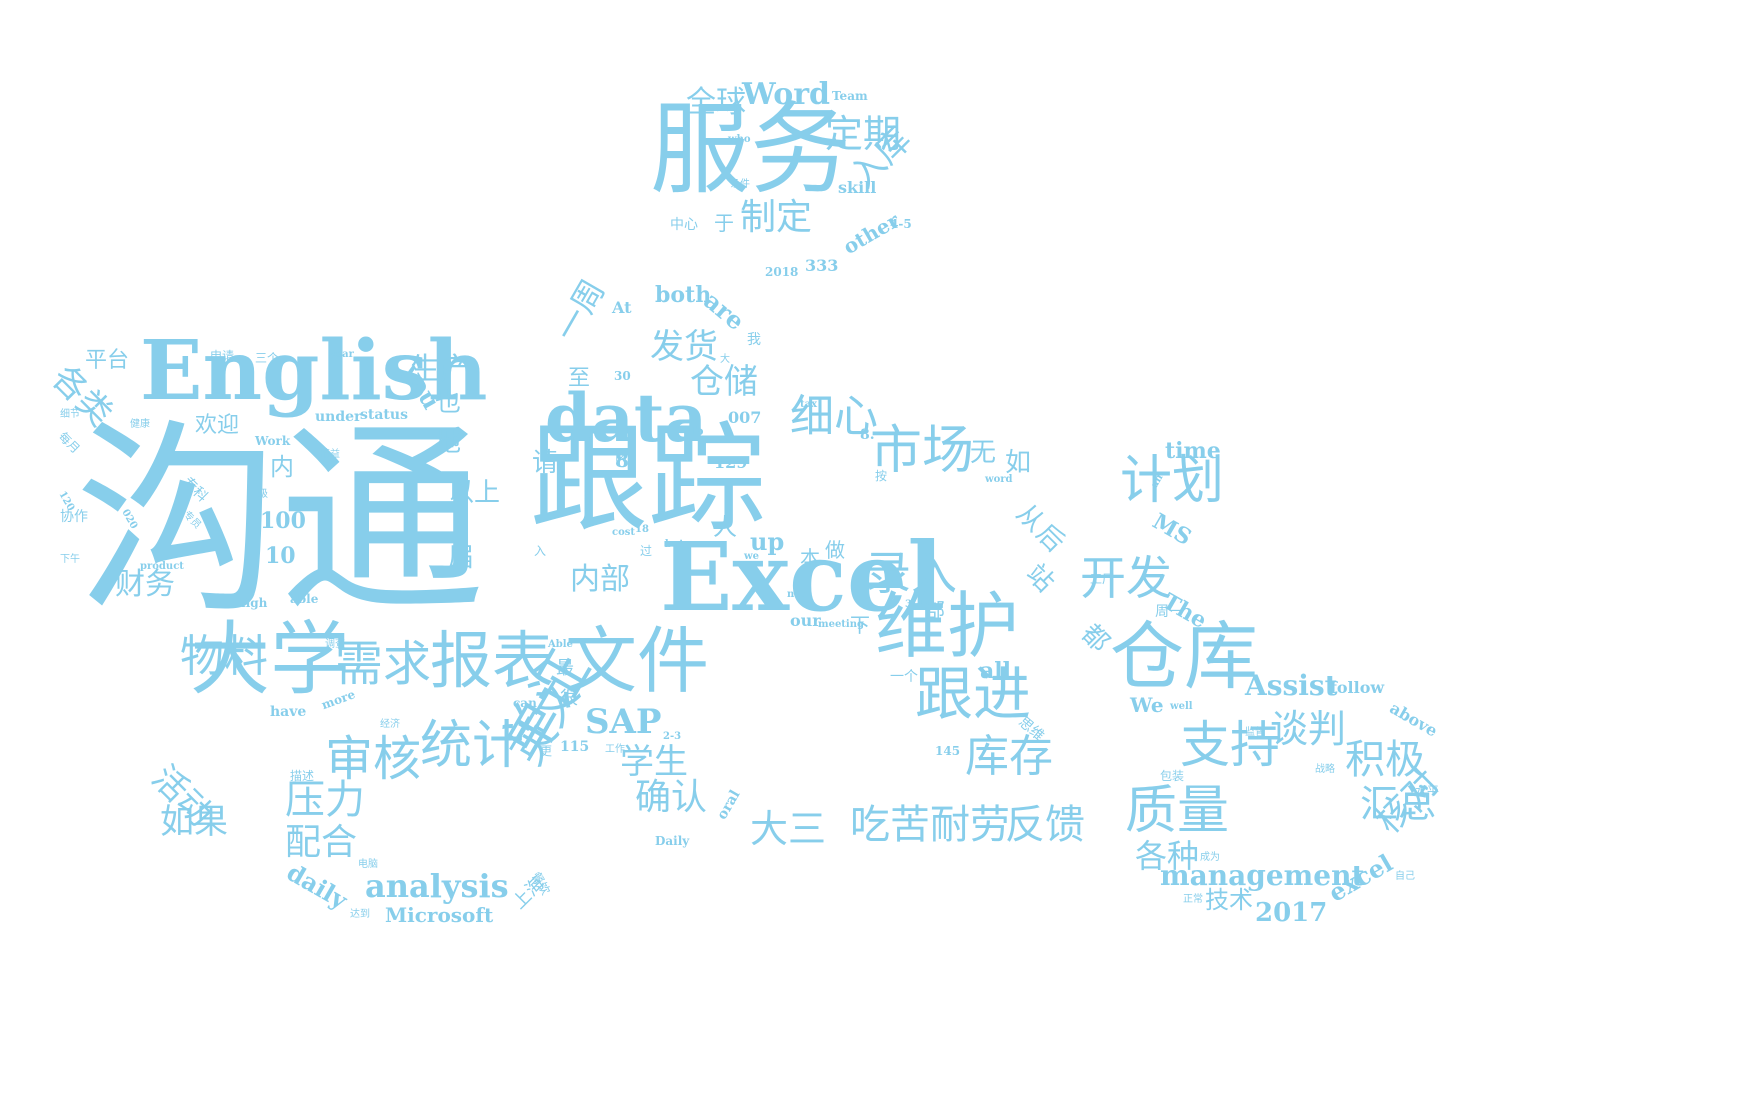 The height and width of the screenshot is (1096, 1748). I want to click on cloud-word: 本, so click(810, 558).